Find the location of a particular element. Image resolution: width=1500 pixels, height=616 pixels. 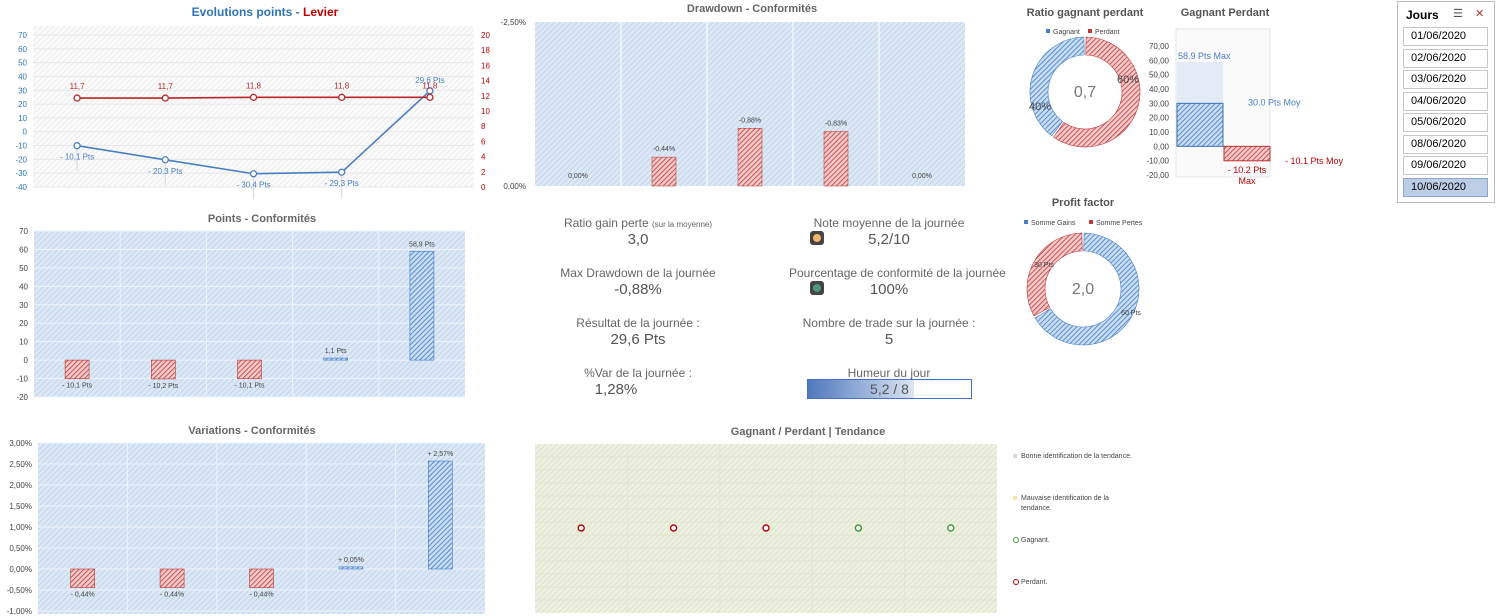

gp-ytick: 40,00 is located at coordinates (1159, 89).